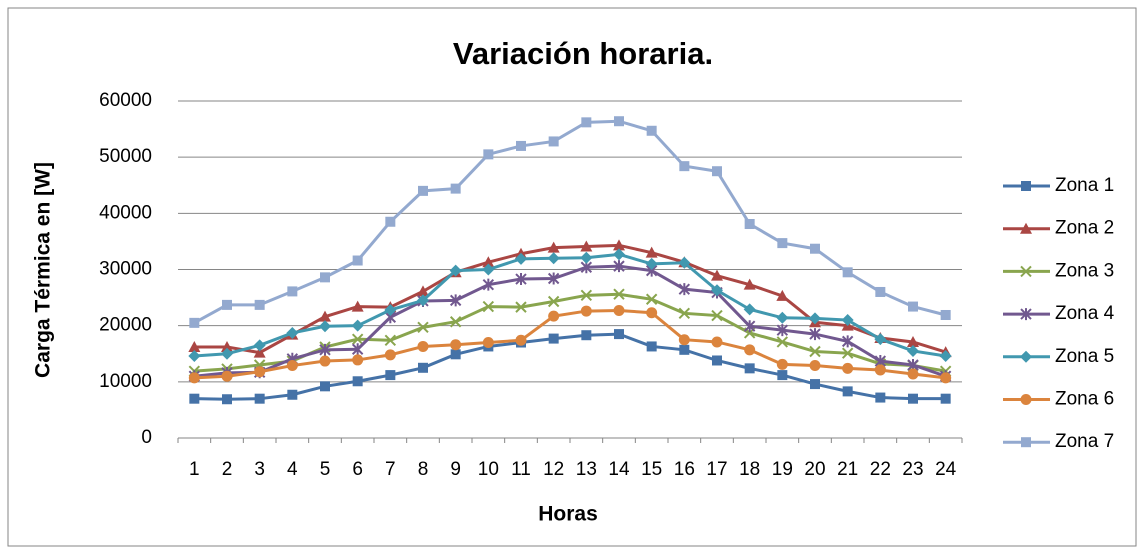  I want to click on x-tick-label: 13, so click(586, 469).